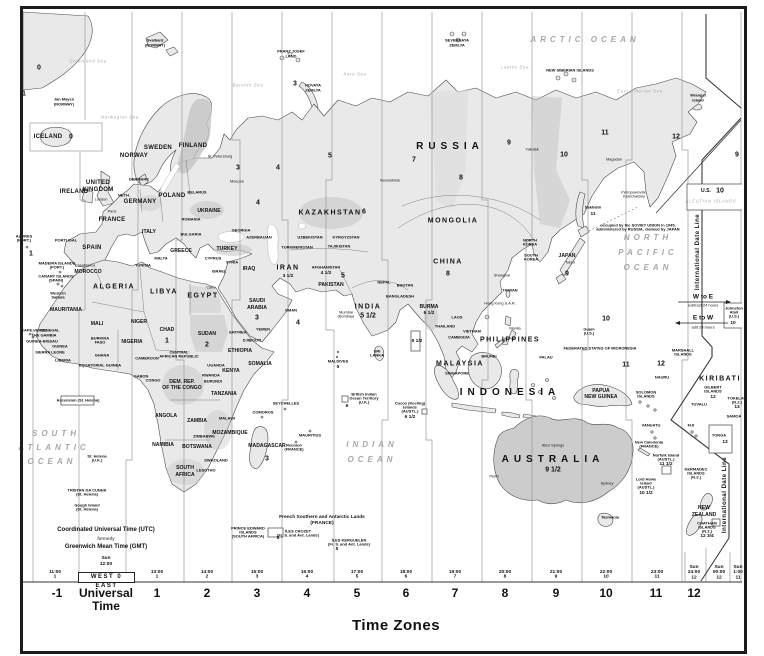  I want to click on legend-utc-line: Coordinated Universal Time (UTC), so click(106, 530).